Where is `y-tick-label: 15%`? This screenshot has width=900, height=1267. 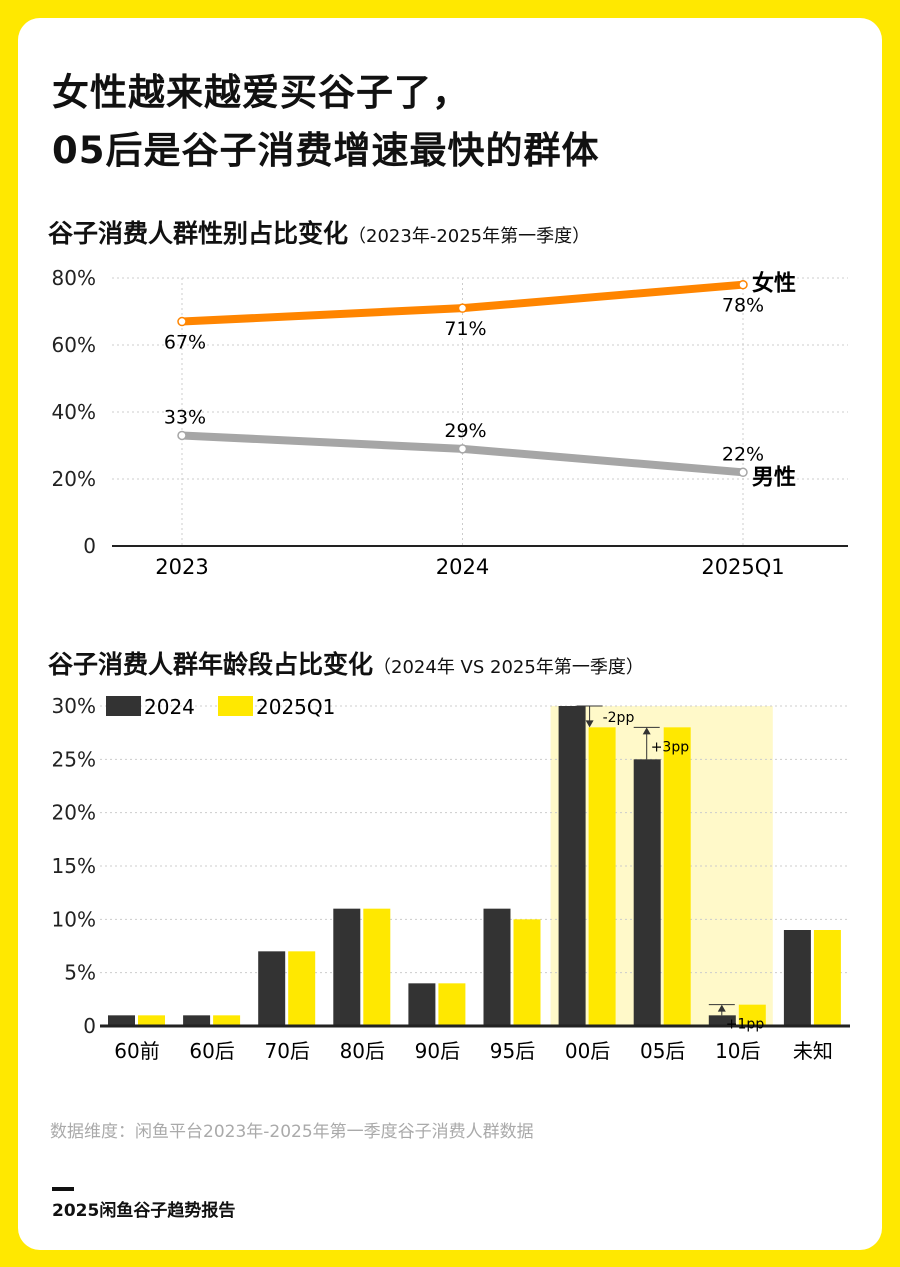 y-tick-label: 15% is located at coordinates (74, 866).